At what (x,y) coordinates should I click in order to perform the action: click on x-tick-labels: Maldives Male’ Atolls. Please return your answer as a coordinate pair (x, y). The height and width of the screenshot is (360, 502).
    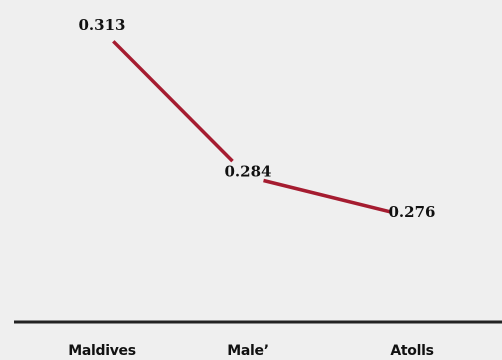
    Looking at the image, I should click on (251, 351).